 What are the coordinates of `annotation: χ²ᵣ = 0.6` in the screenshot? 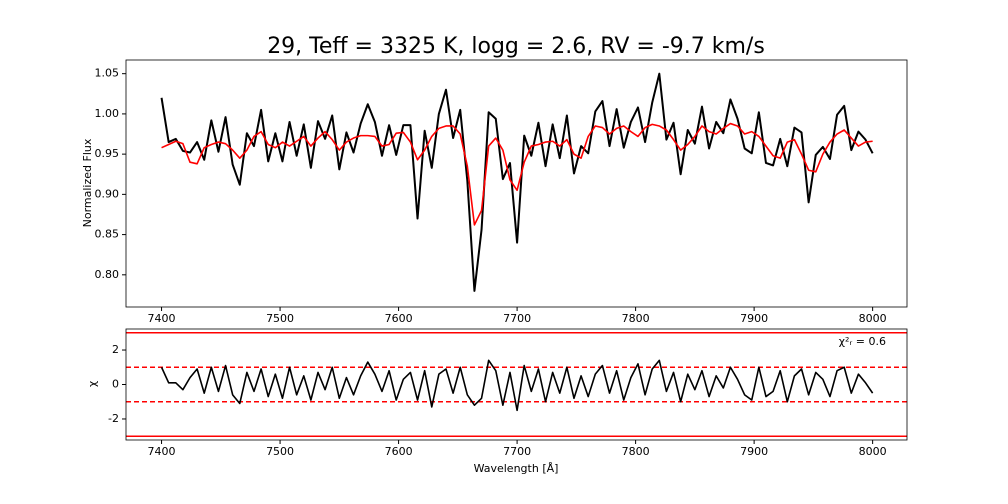 It's located at (862, 341).